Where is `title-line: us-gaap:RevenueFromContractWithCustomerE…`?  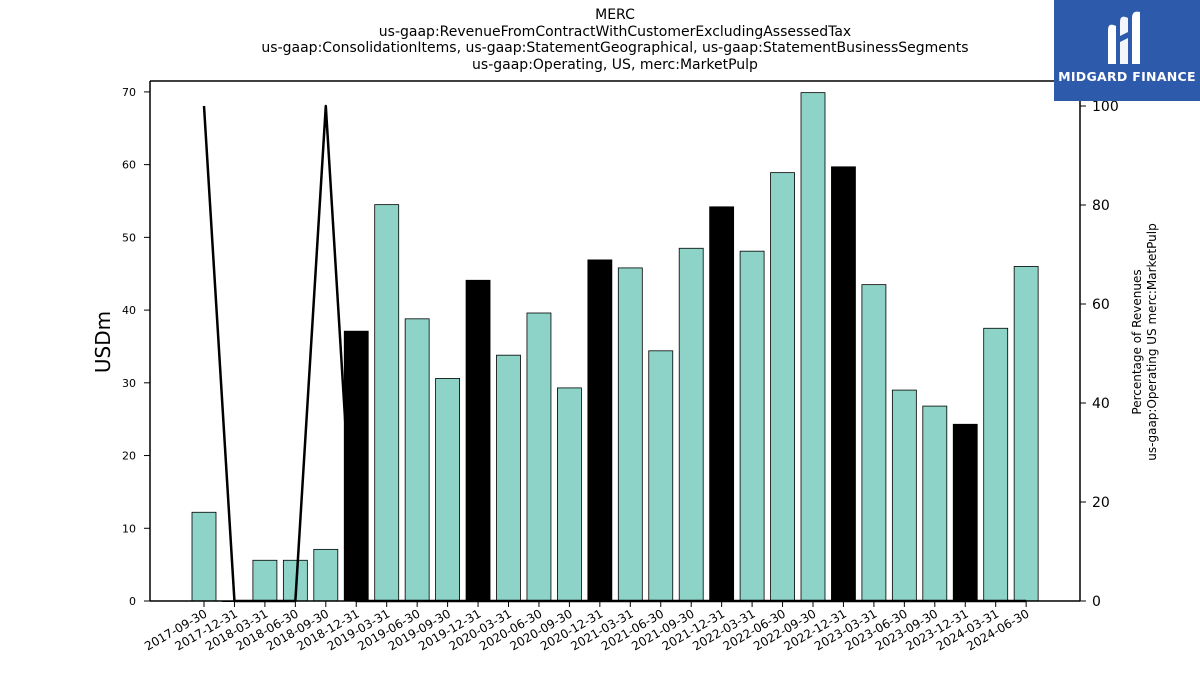 title-line: us-gaap:RevenueFromContractWithCustomerE… is located at coordinates (615, 31).